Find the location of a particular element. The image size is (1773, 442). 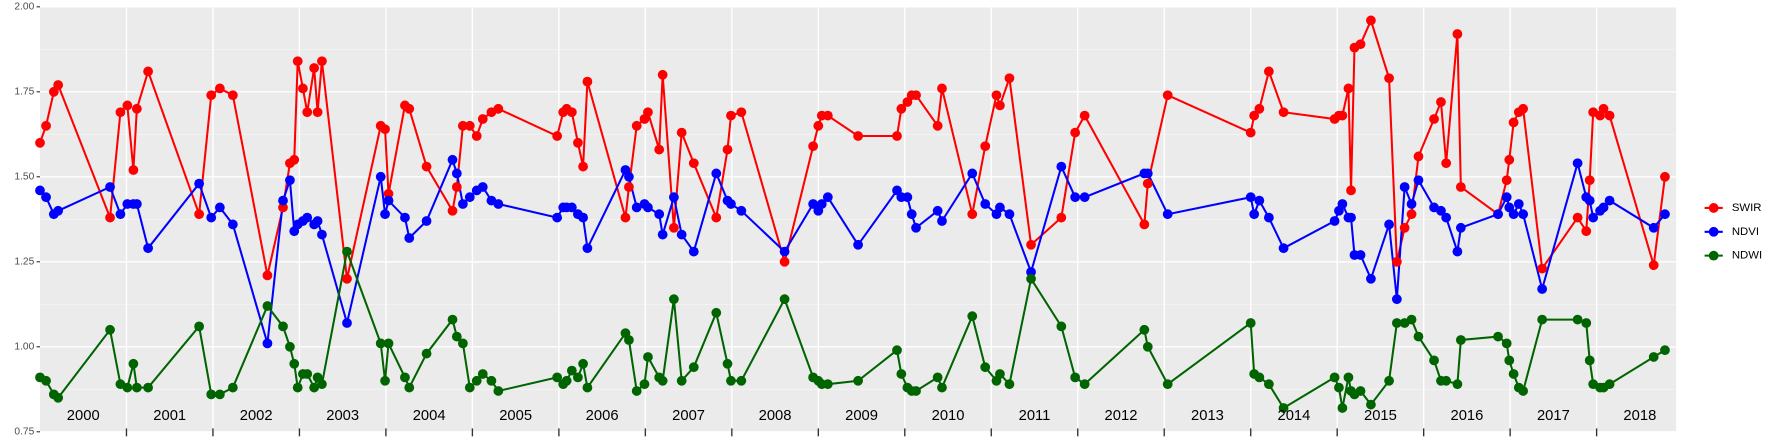

legend-marker is located at coordinates (1713, 255).